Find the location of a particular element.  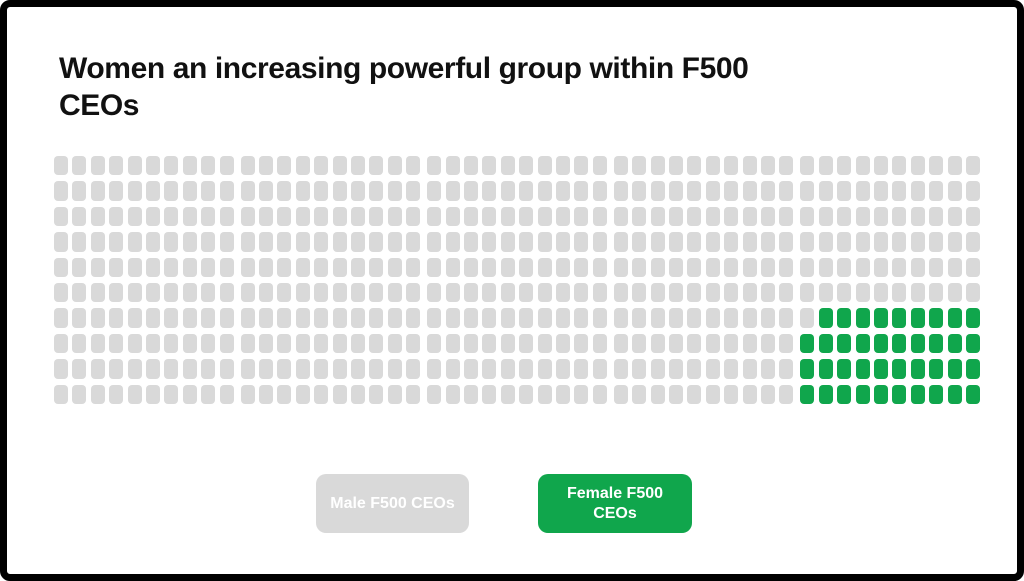

legend-female-label: Female F500 CEOs is located at coordinates (615, 503).